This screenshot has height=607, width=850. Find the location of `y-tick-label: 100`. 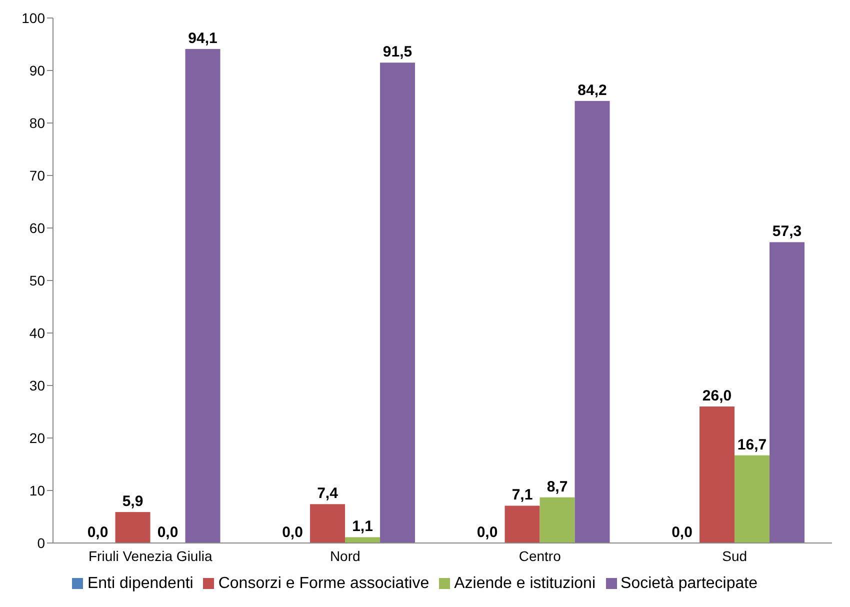

y-tick-label: 100 is located at coordinates (34, 18).